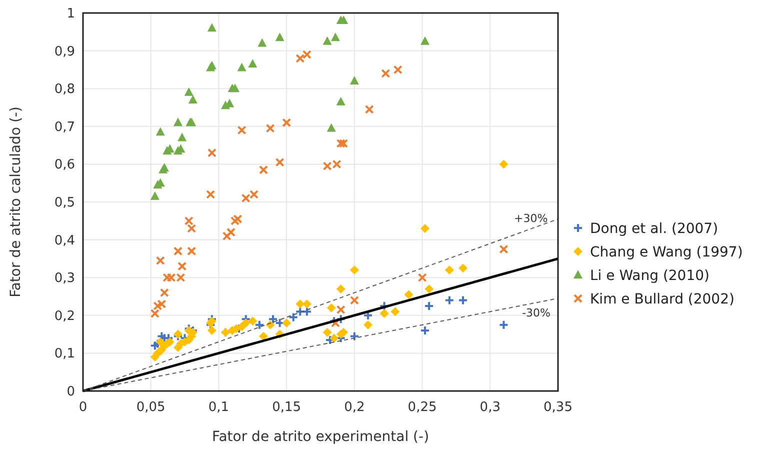 Image resolution: width=758 pixels, height=456 pixels. Describe the element at coordinates (654, 229) in the screenshot. I see `legend-label: Dong et al. (2007)` at that location.